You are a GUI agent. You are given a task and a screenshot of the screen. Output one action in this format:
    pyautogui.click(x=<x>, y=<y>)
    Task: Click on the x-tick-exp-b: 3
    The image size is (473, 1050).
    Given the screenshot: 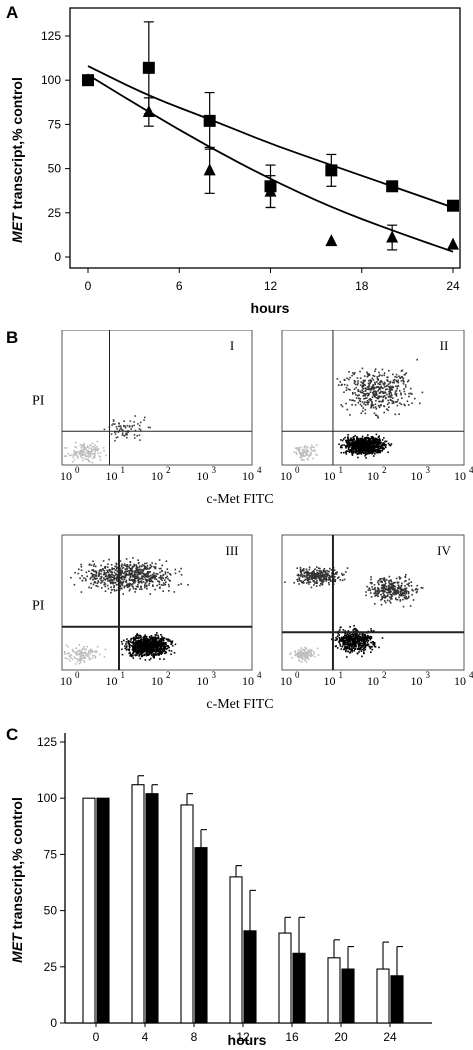 What is the action you would take?
    pyautogui.click(x=214, y=675)
    